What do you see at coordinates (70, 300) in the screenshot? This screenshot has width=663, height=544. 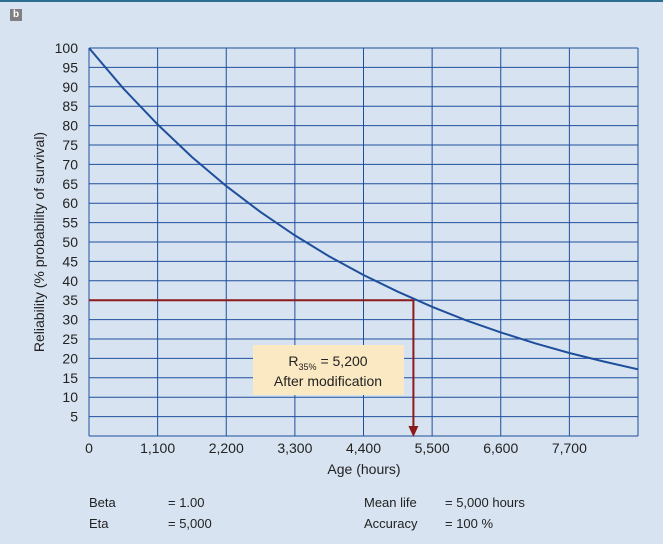 I see `y-tick-label: 35` at bounding box center [70, 300].